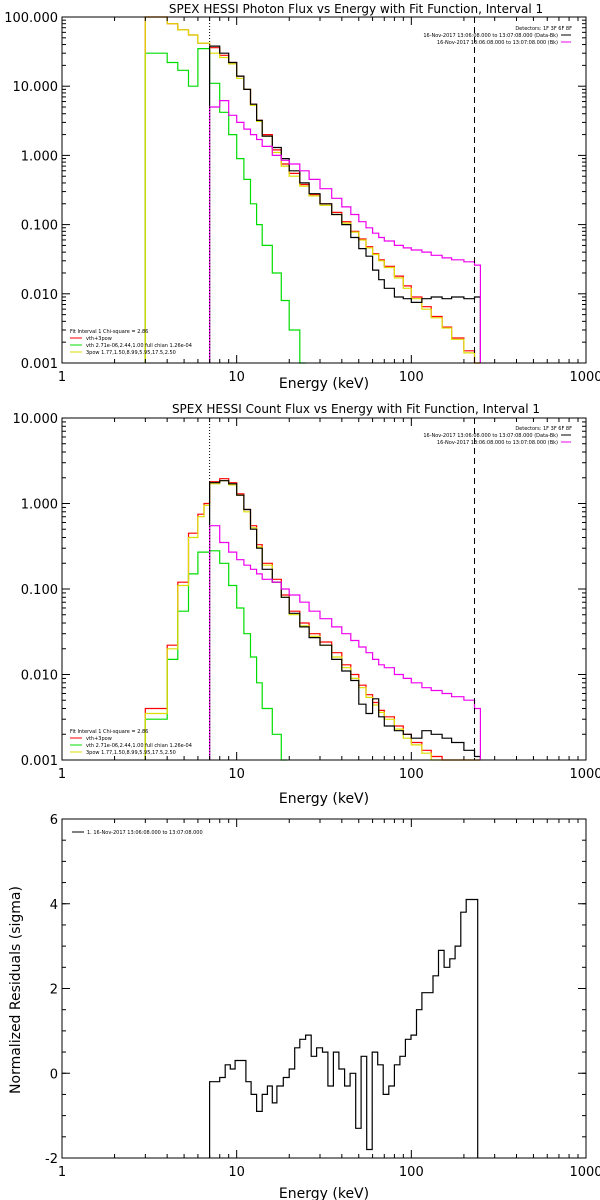  I want to click on y-tick-label: 100.000, so click(31, 18).